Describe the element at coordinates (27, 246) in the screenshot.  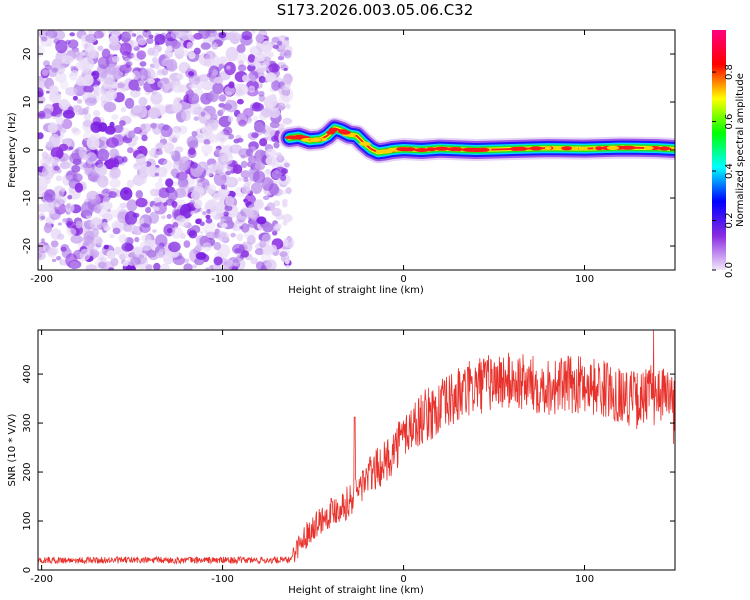
I see `y-tick-label: -20` at that location.